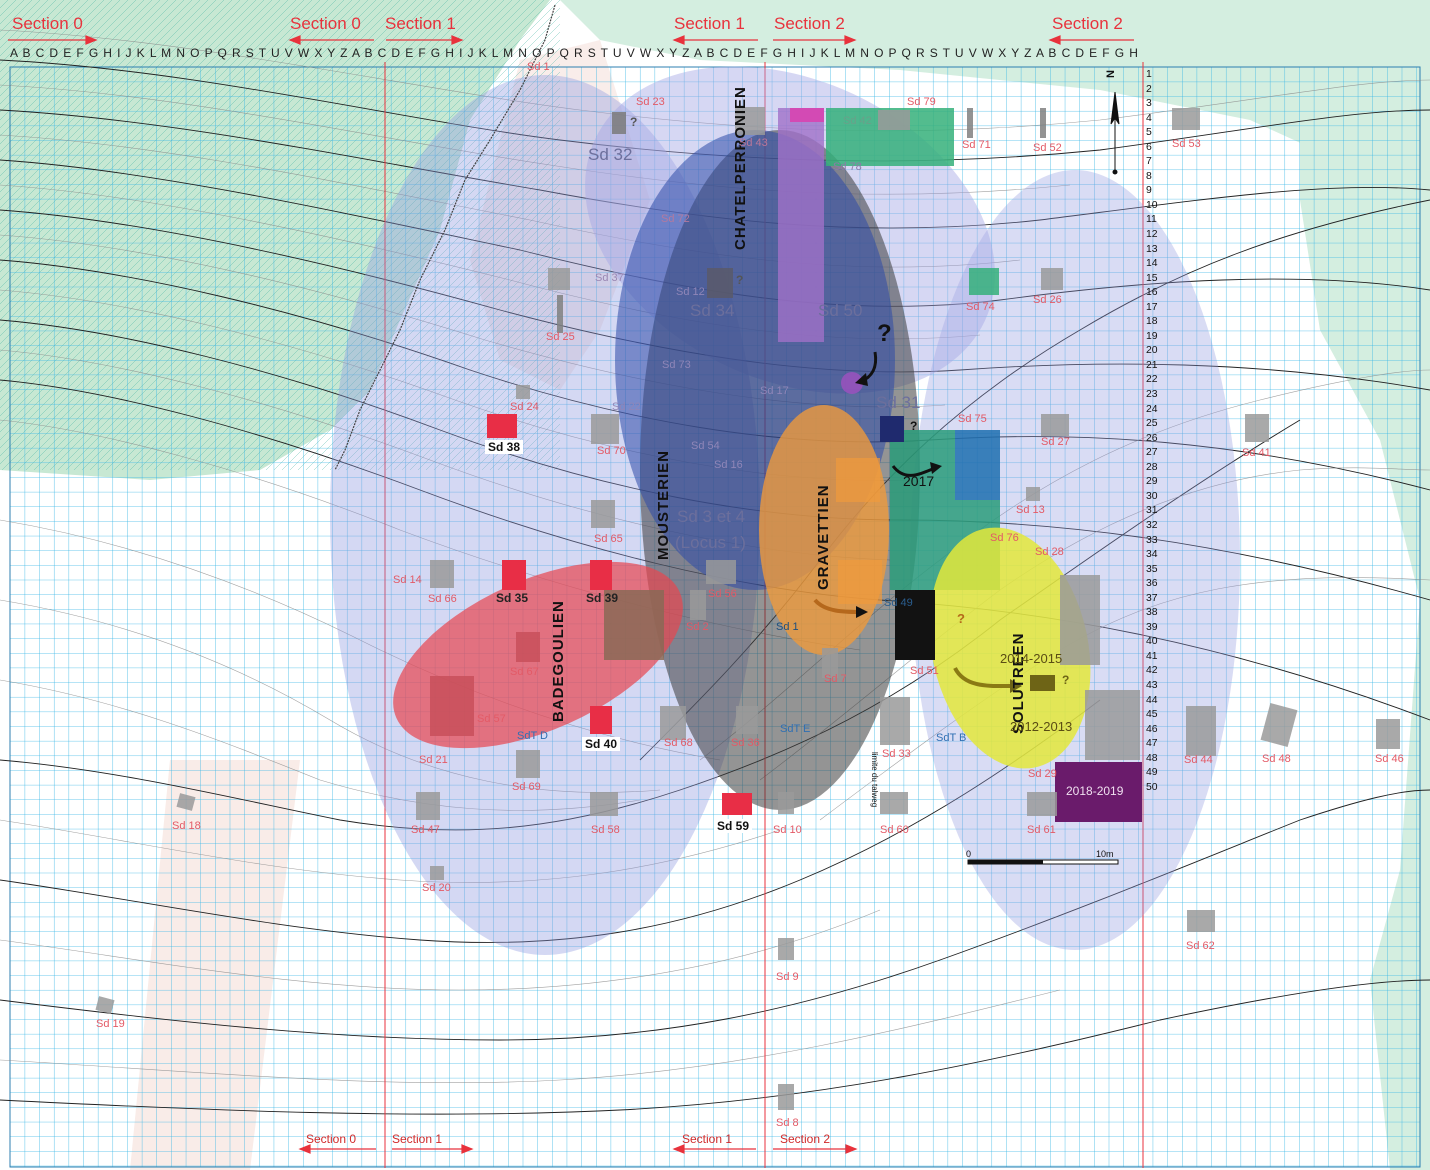 This screenshot has width=1430, height=1170. What do you see at coordinates (823, 537) in the screenshot?
I see `label-gravettien: GRAVETTIEN` at bounding box center [823, 537].